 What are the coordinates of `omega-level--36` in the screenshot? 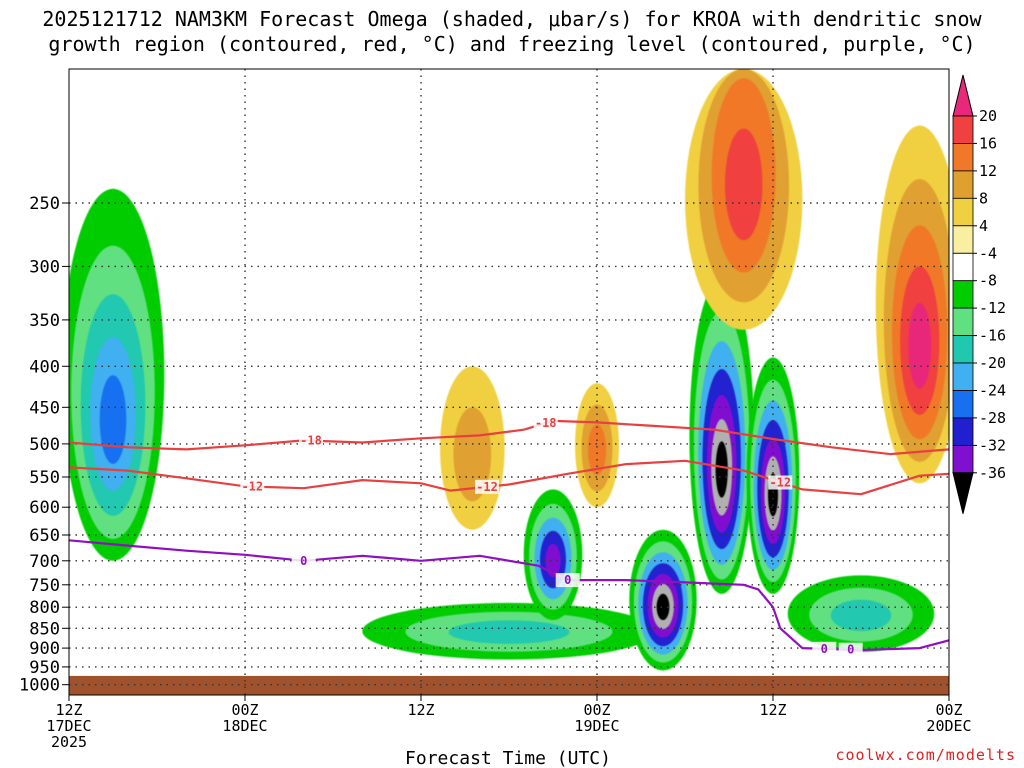 It's located at (721, 469).